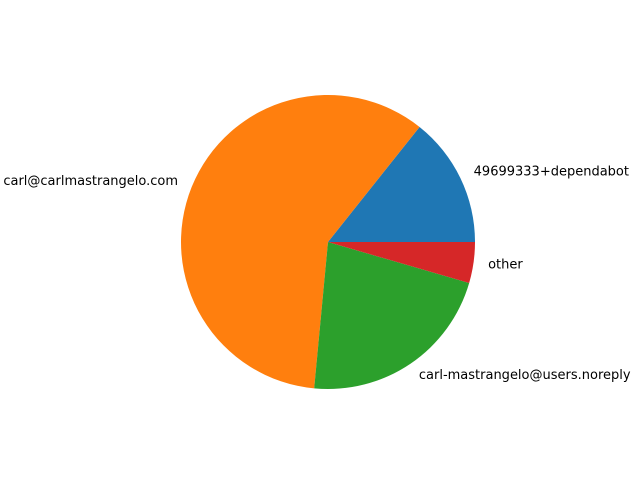 Image resolution: width=640 pixels, height=485 pixels. I want to click on pie-label-3: other, so click(505, 264).